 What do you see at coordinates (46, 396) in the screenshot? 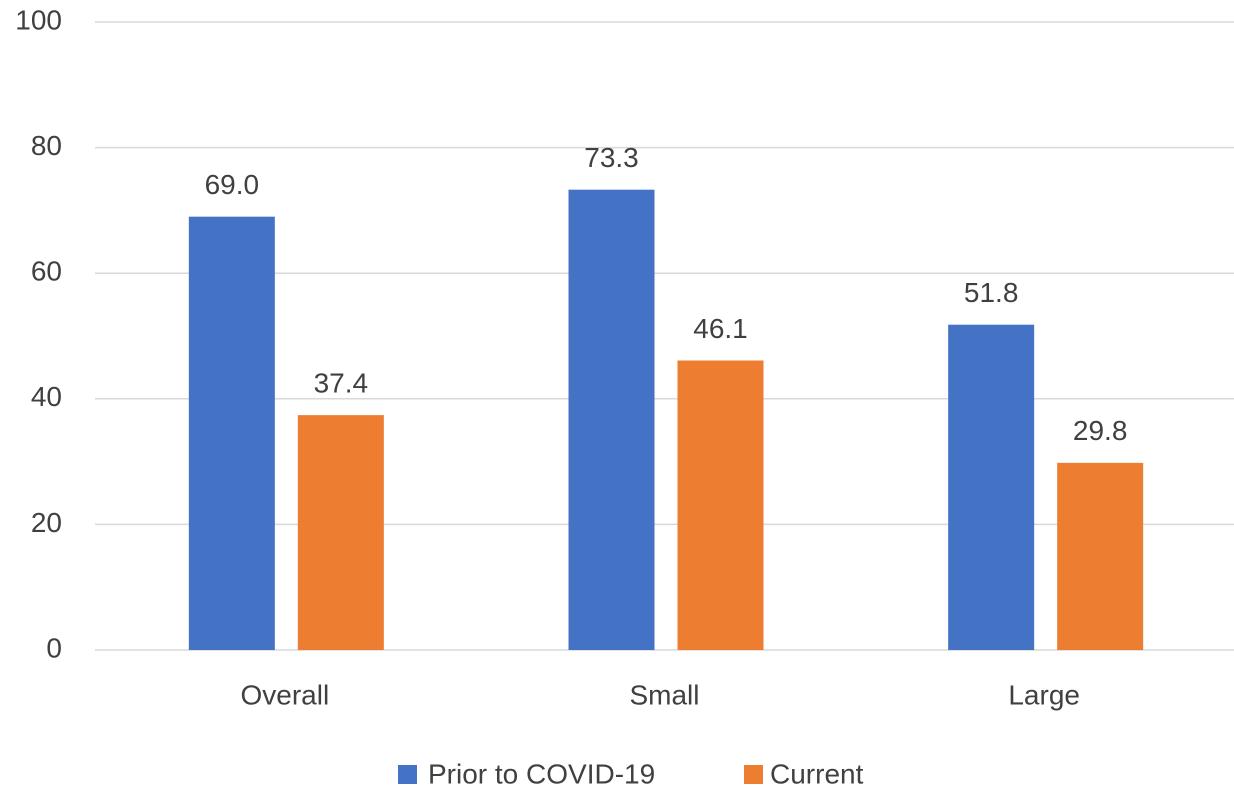
I see `y-tick-label: 40` at bounding box center [46, 396].